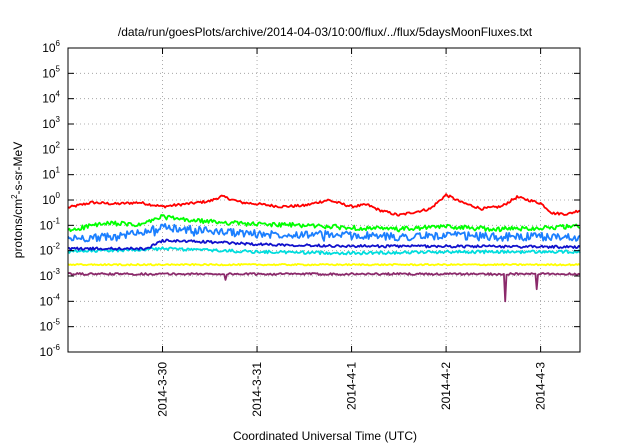  I want to click on x-tick-label: 2014-4-3, so click(541, 386).